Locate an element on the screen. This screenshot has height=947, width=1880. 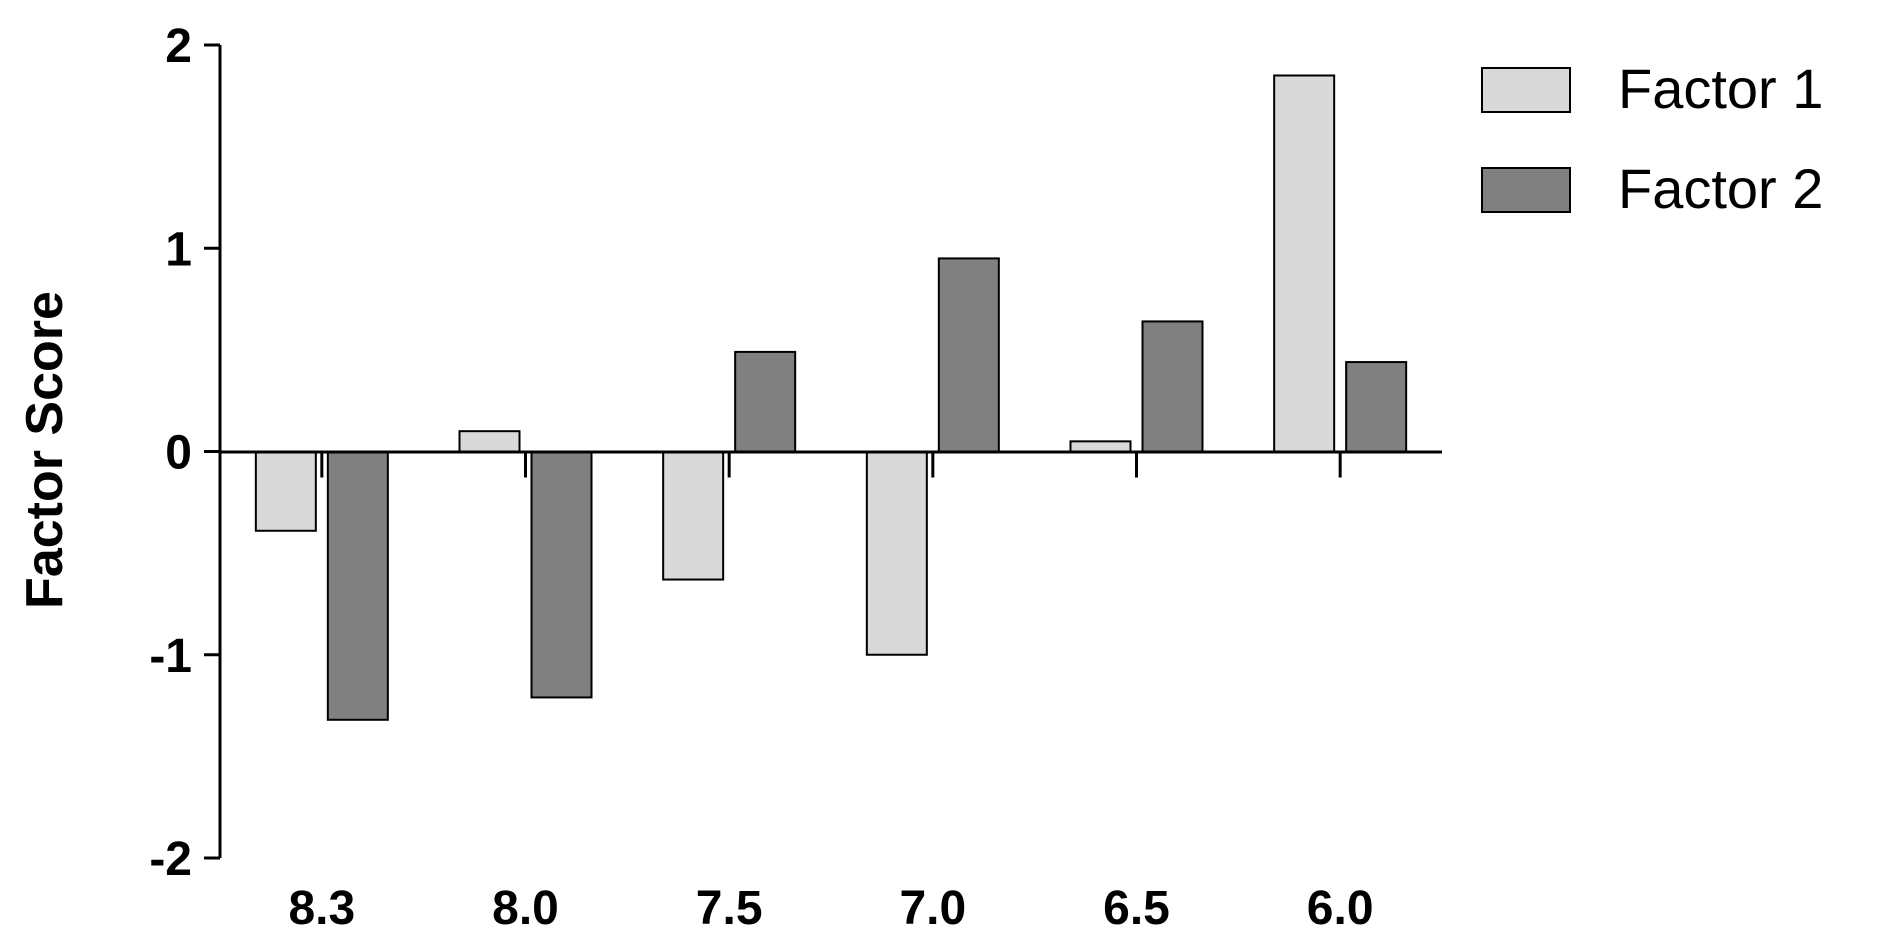
bar-factor-1-6.0 is located at coordinates (1304, 263).